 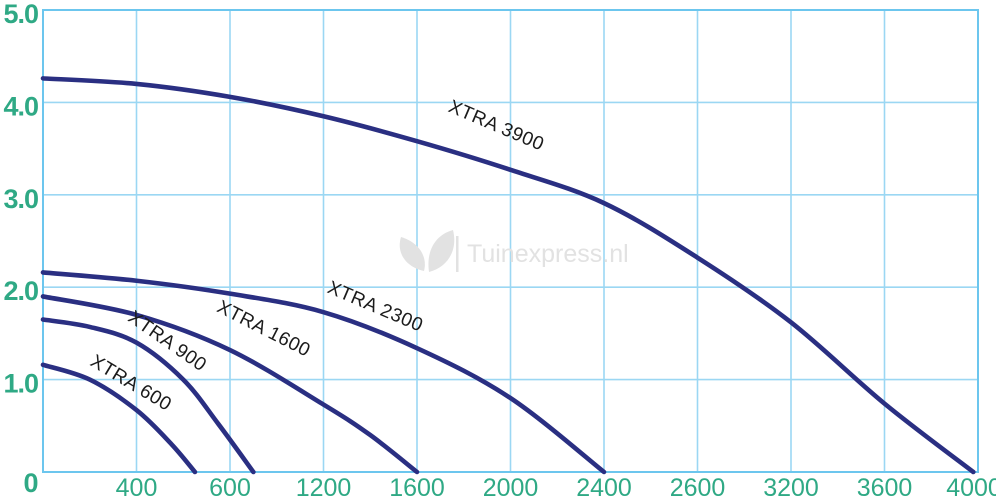 I want to click on x-tick-label: 3600, so click(x=885, y=488).